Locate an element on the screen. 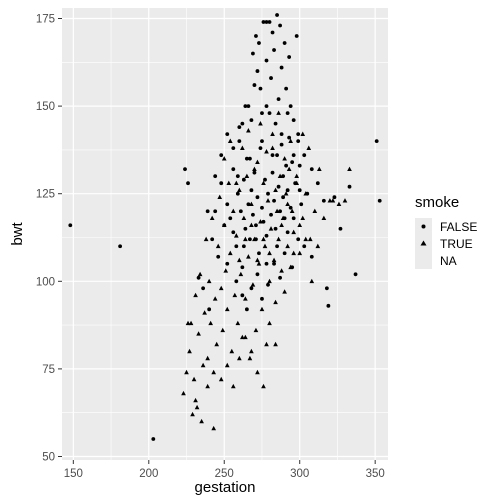  y-axis: 50 75 100 125 150 175 is located at coordinates (49, 238).